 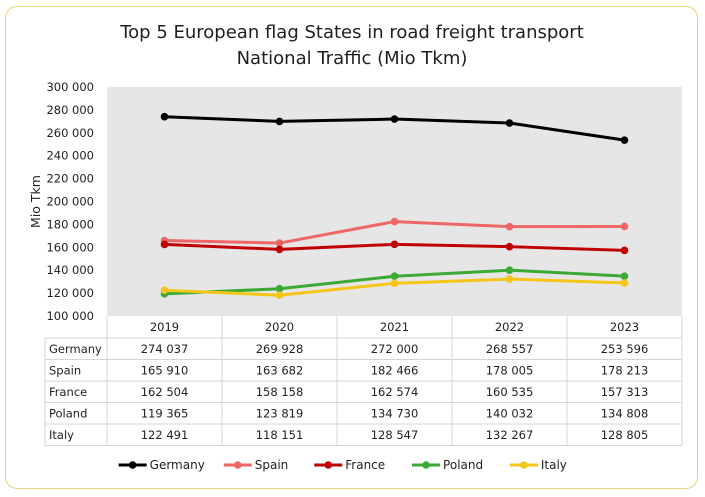 I want to click on table-cell-poland-2020: 123 819, so click(x=280, y=414).